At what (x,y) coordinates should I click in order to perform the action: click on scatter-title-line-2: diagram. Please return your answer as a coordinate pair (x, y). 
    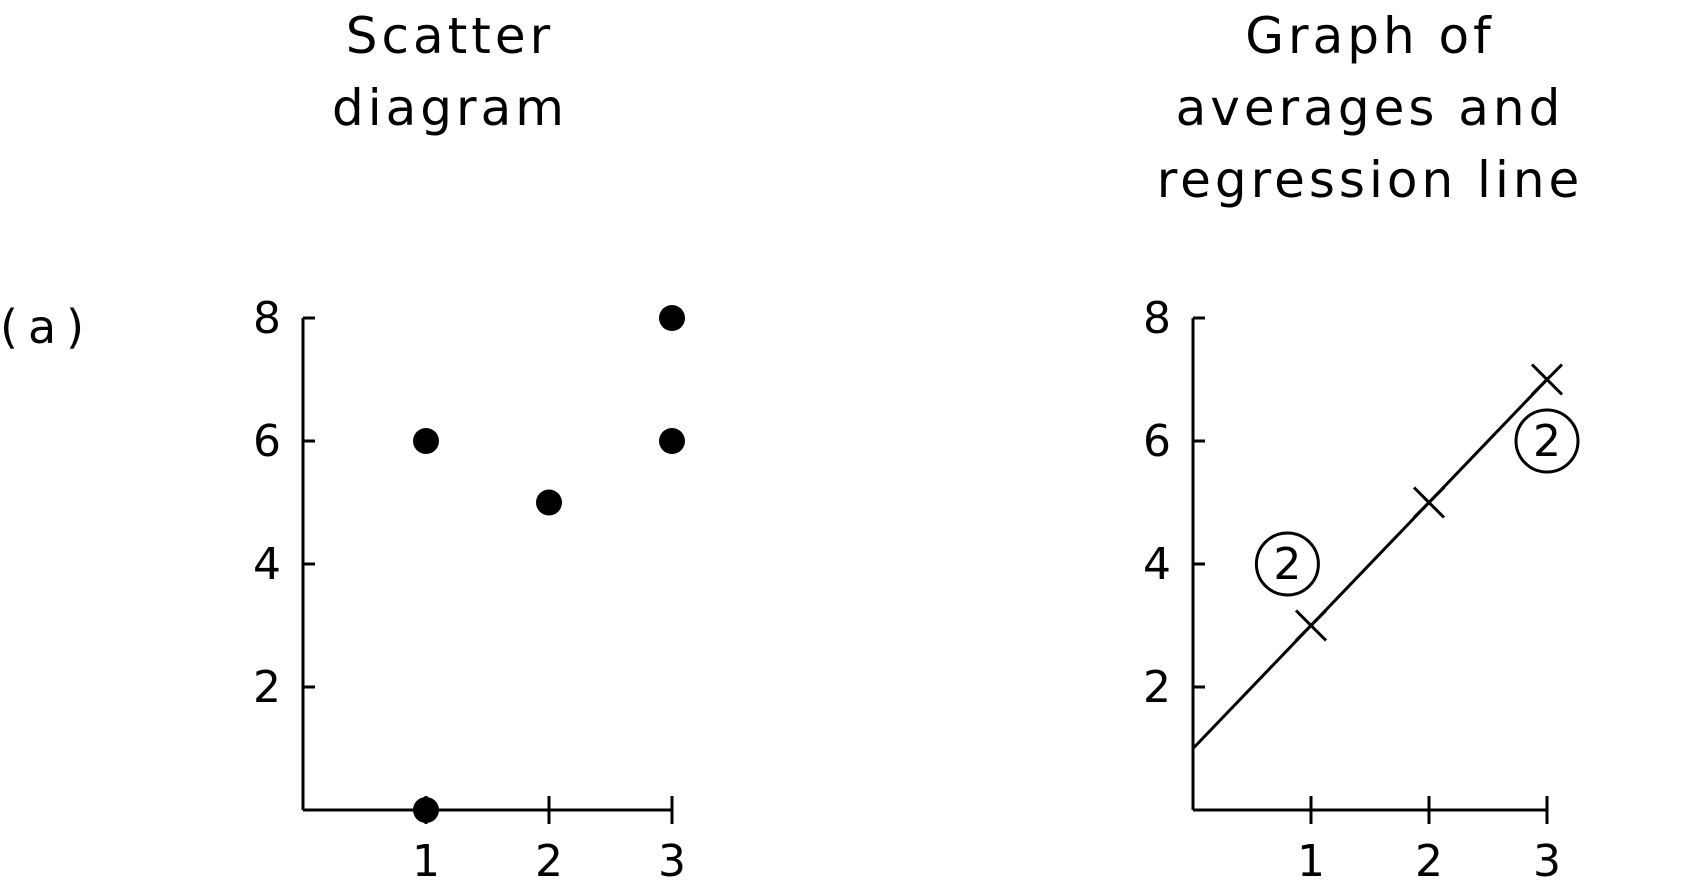
    Looking at the image, I should click on (450, 108).